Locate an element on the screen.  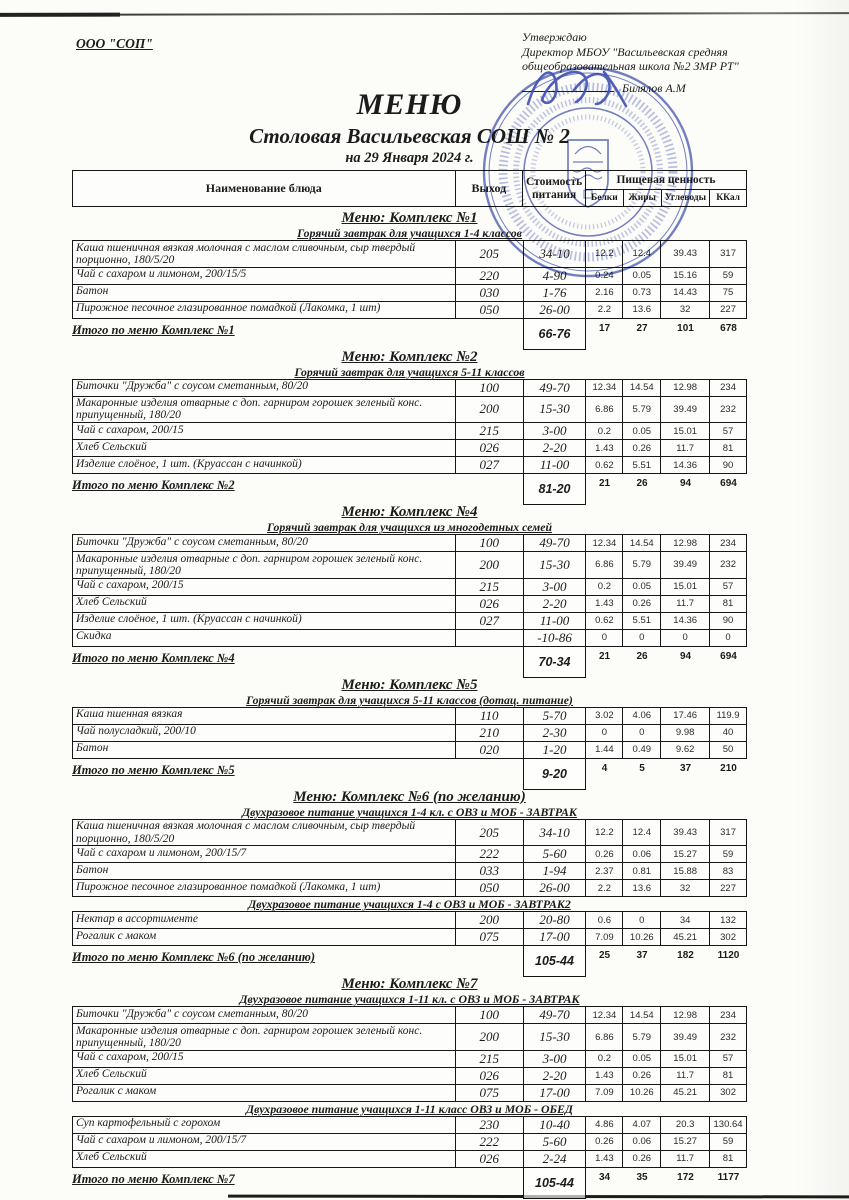
org-name: ООО "СОП" is located at coordinates (114, 43).